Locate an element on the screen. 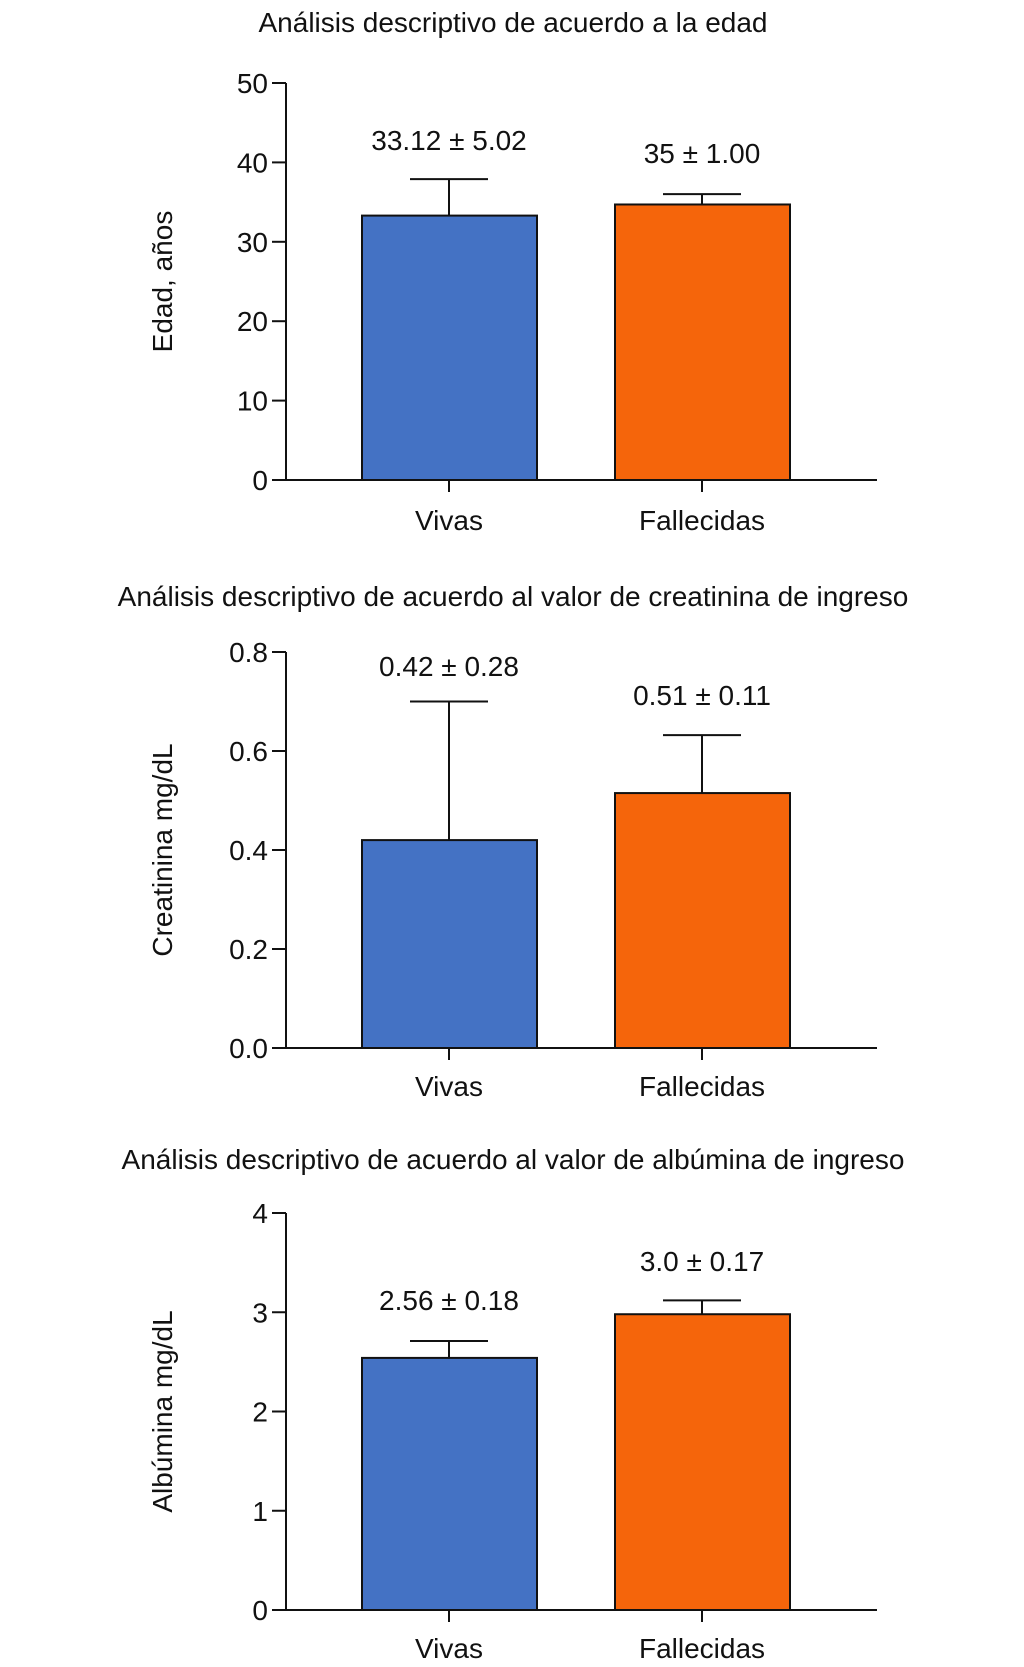  y-tick-label: 50 is located at coordinates (252, 83).